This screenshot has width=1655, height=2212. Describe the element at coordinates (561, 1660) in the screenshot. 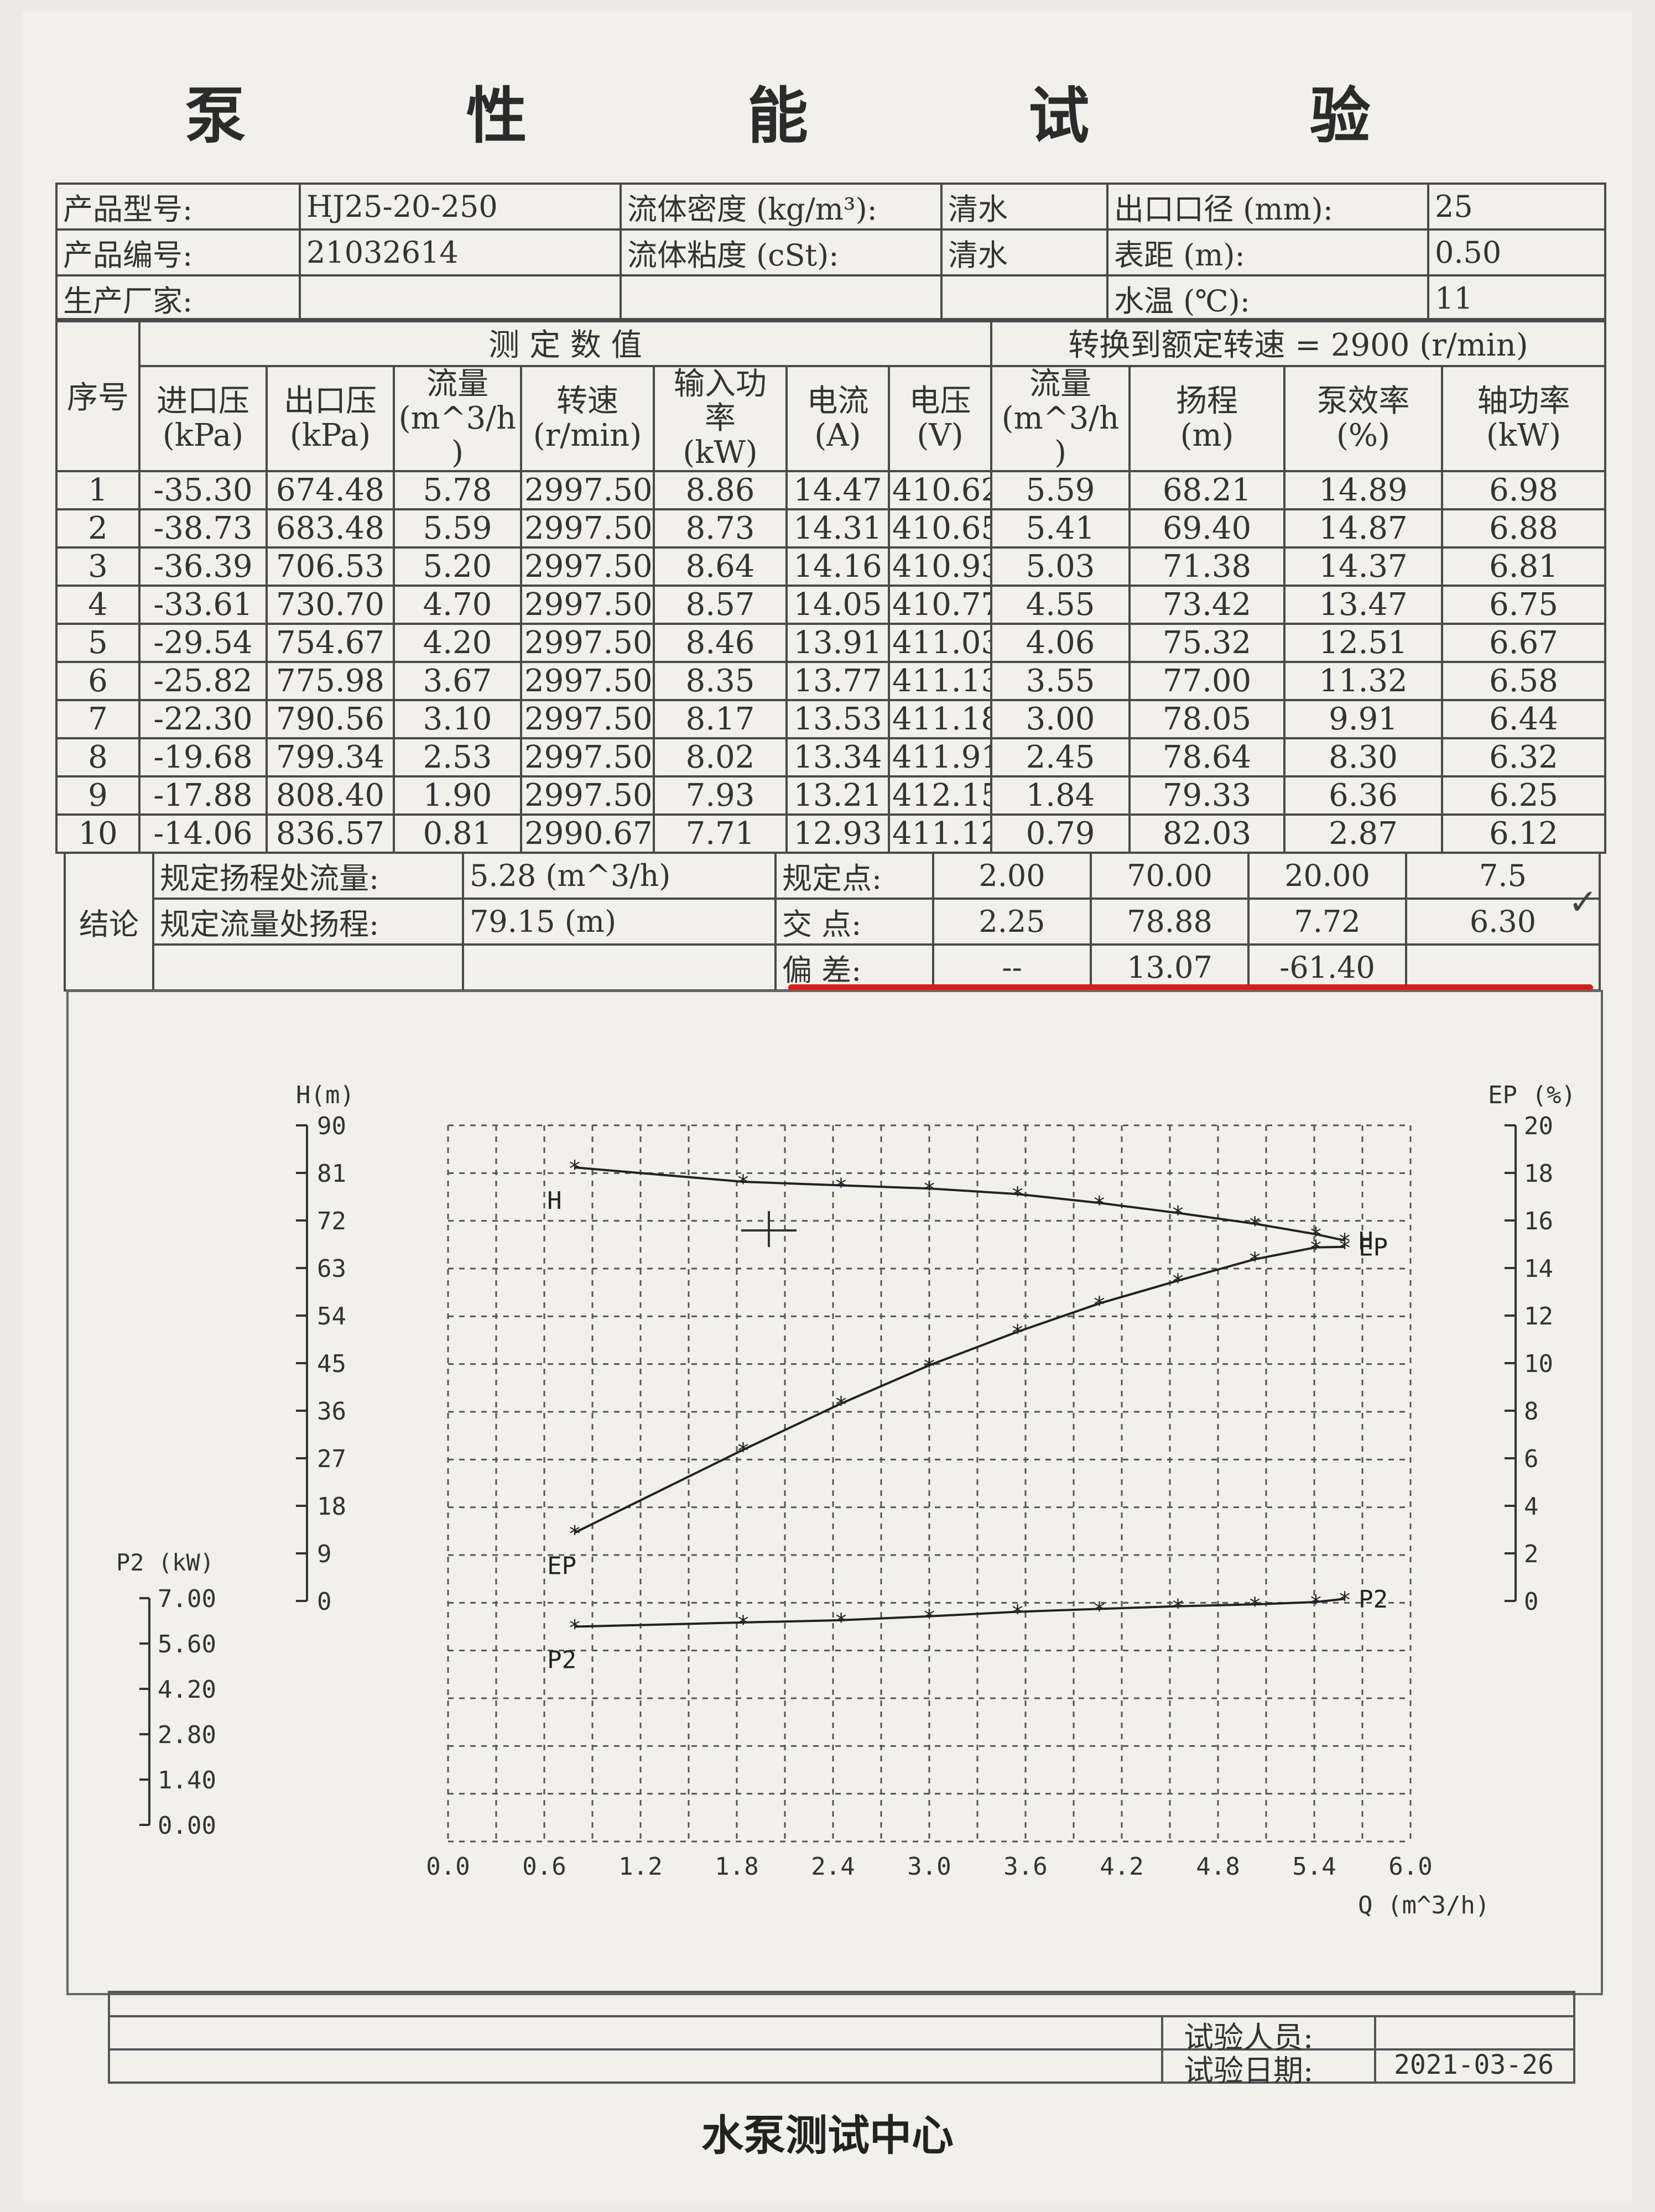

I see `series-start-label-P2: P2` at that location.